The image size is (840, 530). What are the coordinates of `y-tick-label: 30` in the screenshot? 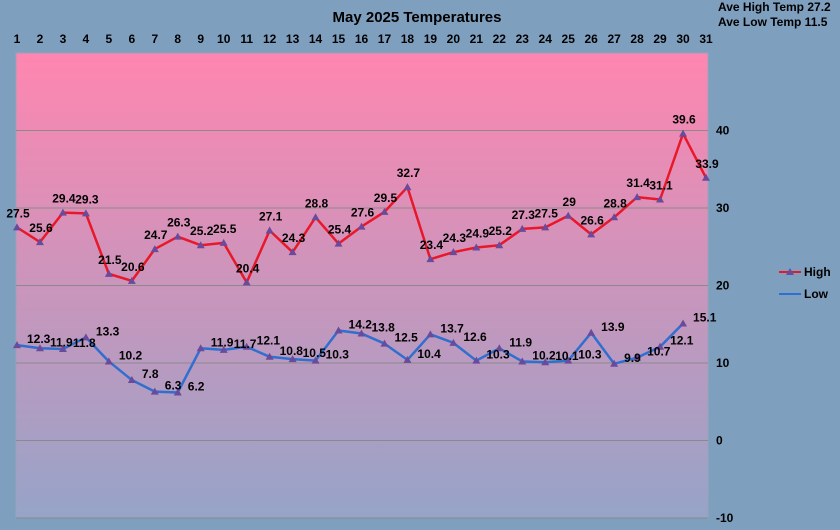 It's located at (723, 208).